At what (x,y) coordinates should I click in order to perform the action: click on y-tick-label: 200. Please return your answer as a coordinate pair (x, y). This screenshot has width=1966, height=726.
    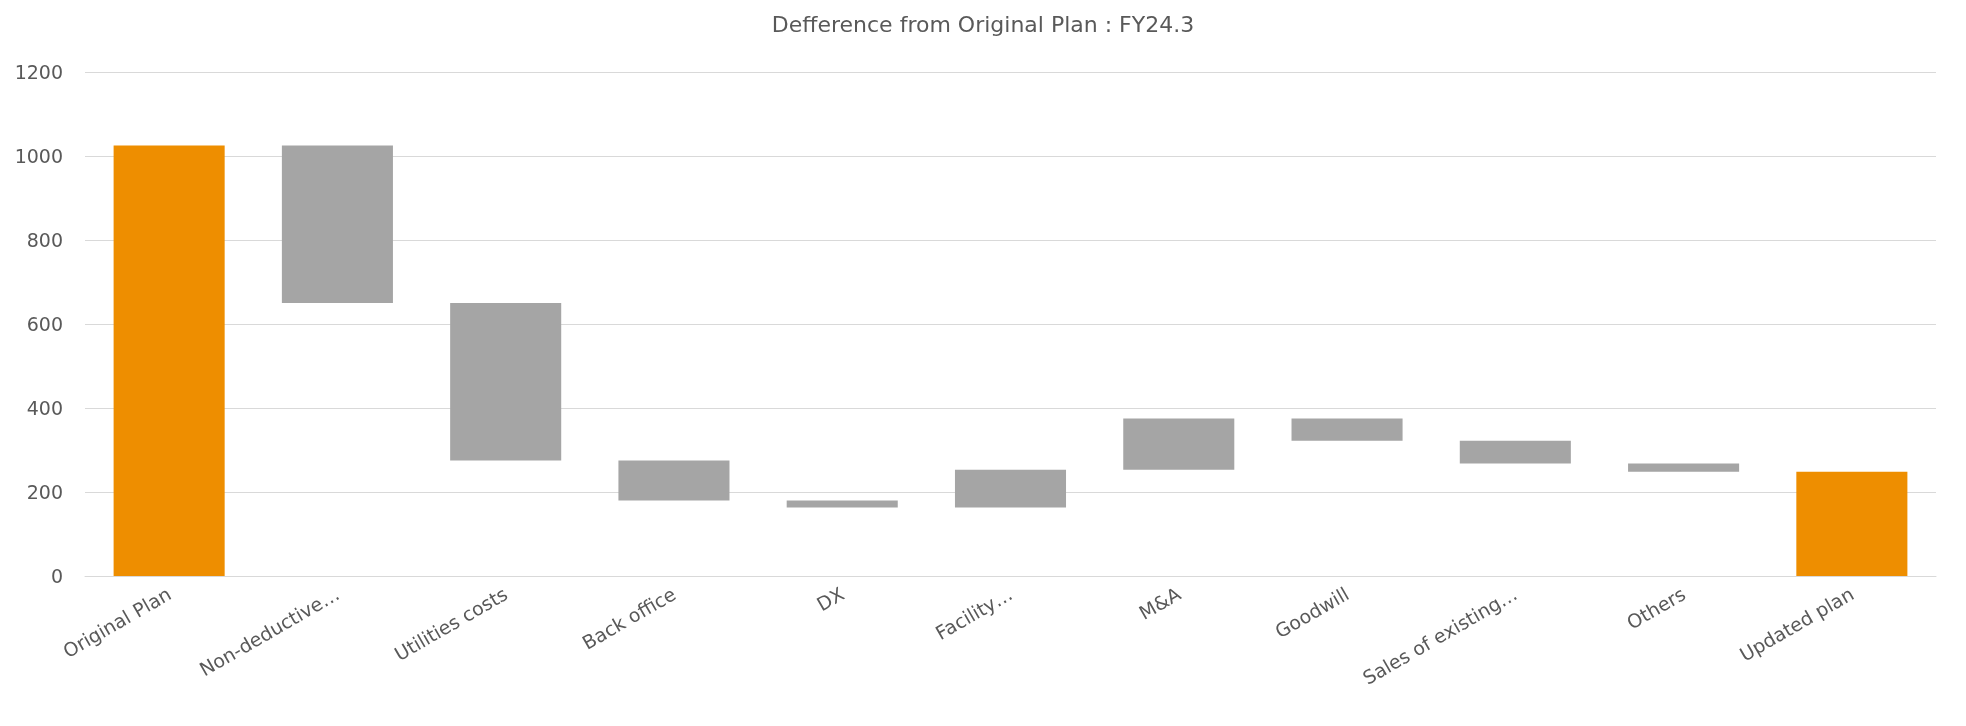
    Looking at the image, I should click on (44, 492).